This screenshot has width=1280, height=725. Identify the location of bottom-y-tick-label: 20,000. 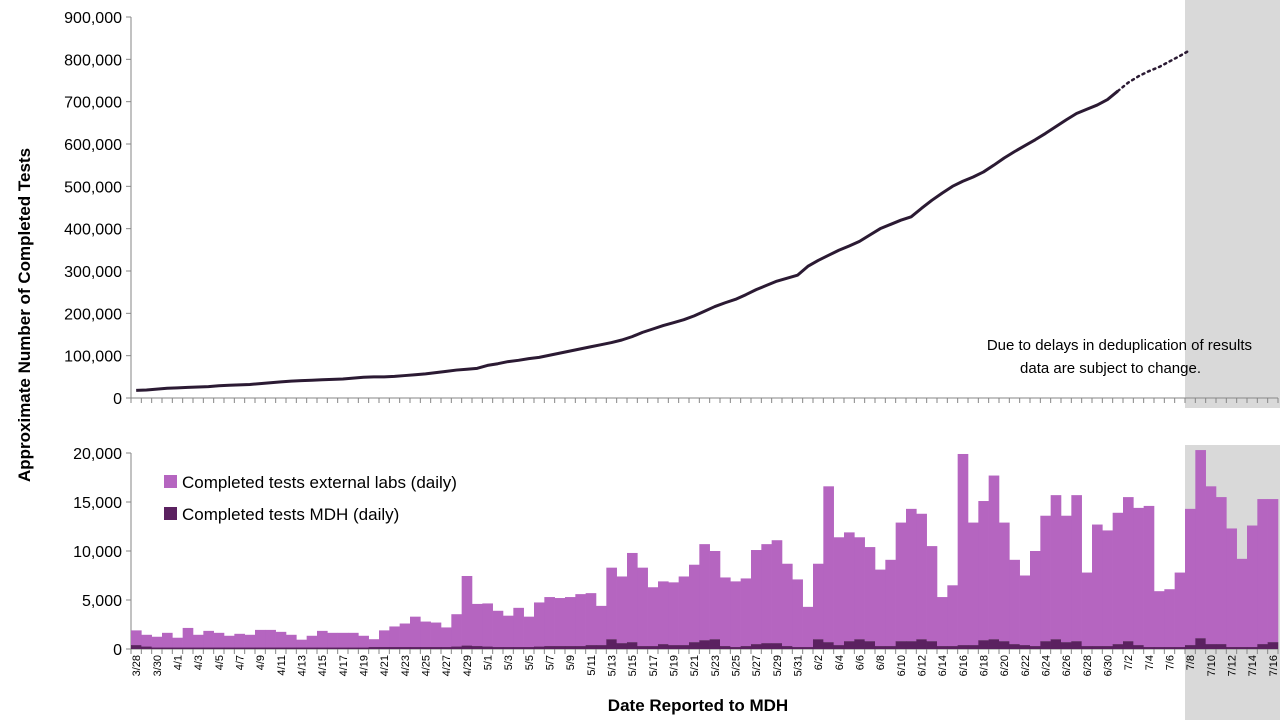
(97, 454).